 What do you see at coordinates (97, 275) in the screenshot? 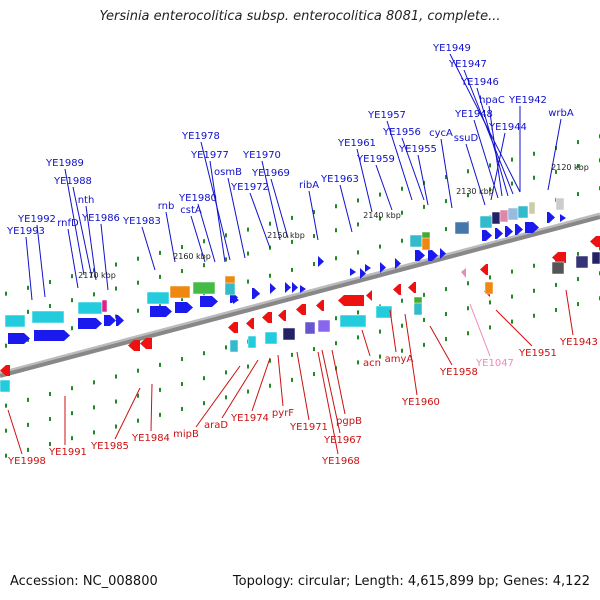
I see `kbp-label: 2170 kbp` at bounding box center [97, 275].